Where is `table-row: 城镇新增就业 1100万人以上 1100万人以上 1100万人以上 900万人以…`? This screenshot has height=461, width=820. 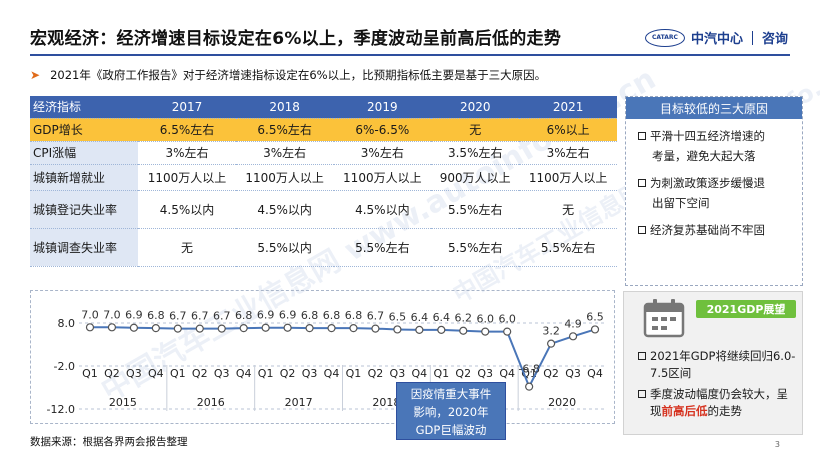 table-row: 城镇新增就业 1100万人以上 1100万人以上 1100万人以上 900万人以… is located at coordinates (323, 177).